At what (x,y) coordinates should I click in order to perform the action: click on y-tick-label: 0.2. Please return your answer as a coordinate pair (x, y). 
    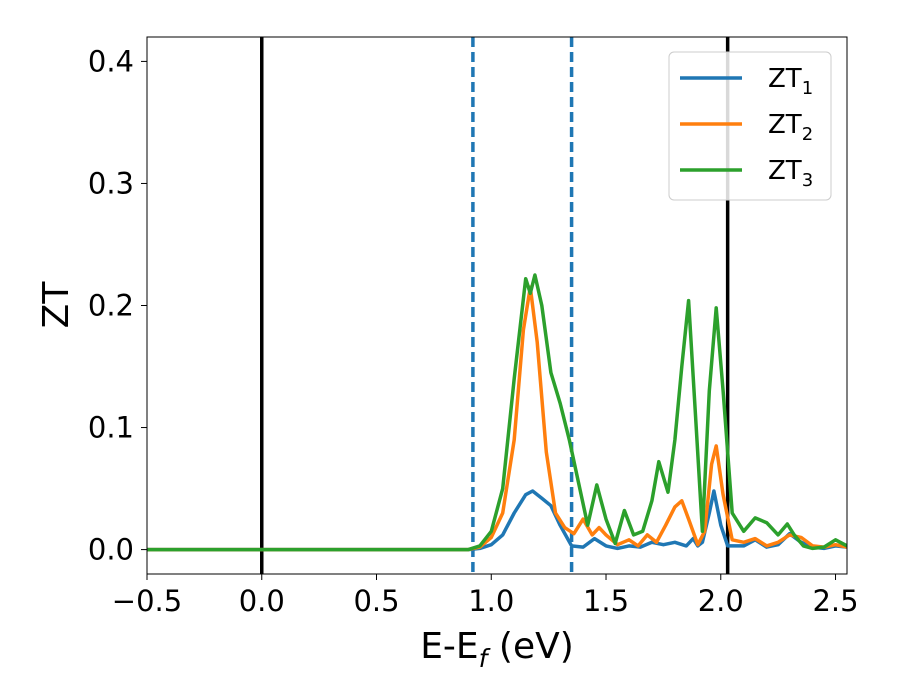
    Looking at the image, I should click on (111, 306).